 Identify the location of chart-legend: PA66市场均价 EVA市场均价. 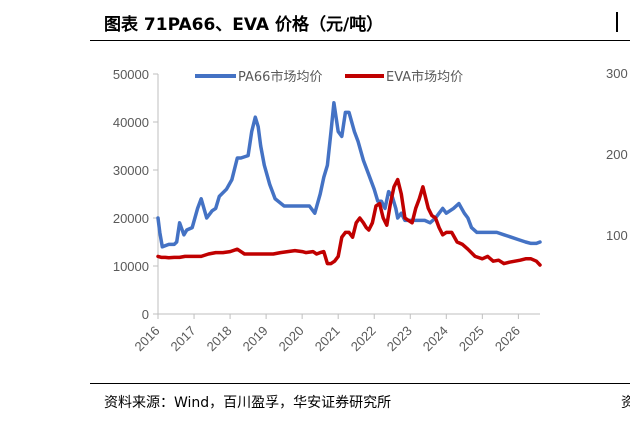
(329, 77).